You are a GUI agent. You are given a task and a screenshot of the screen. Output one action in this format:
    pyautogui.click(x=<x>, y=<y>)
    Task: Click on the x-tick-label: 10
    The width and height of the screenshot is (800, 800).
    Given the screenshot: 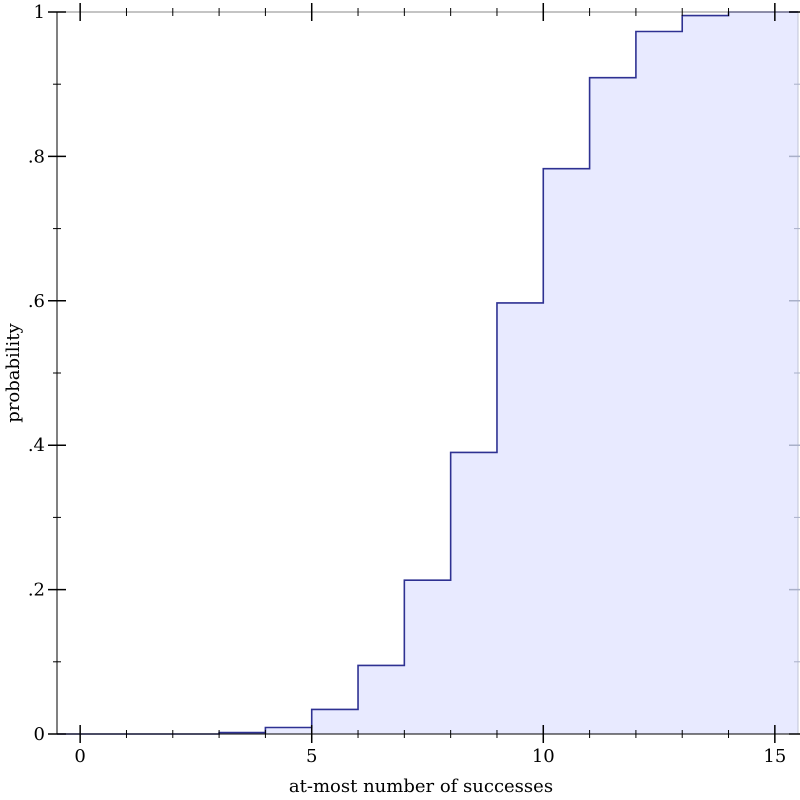 What is the action you would take?
    pyautogui.click(x=543, y=756)
    